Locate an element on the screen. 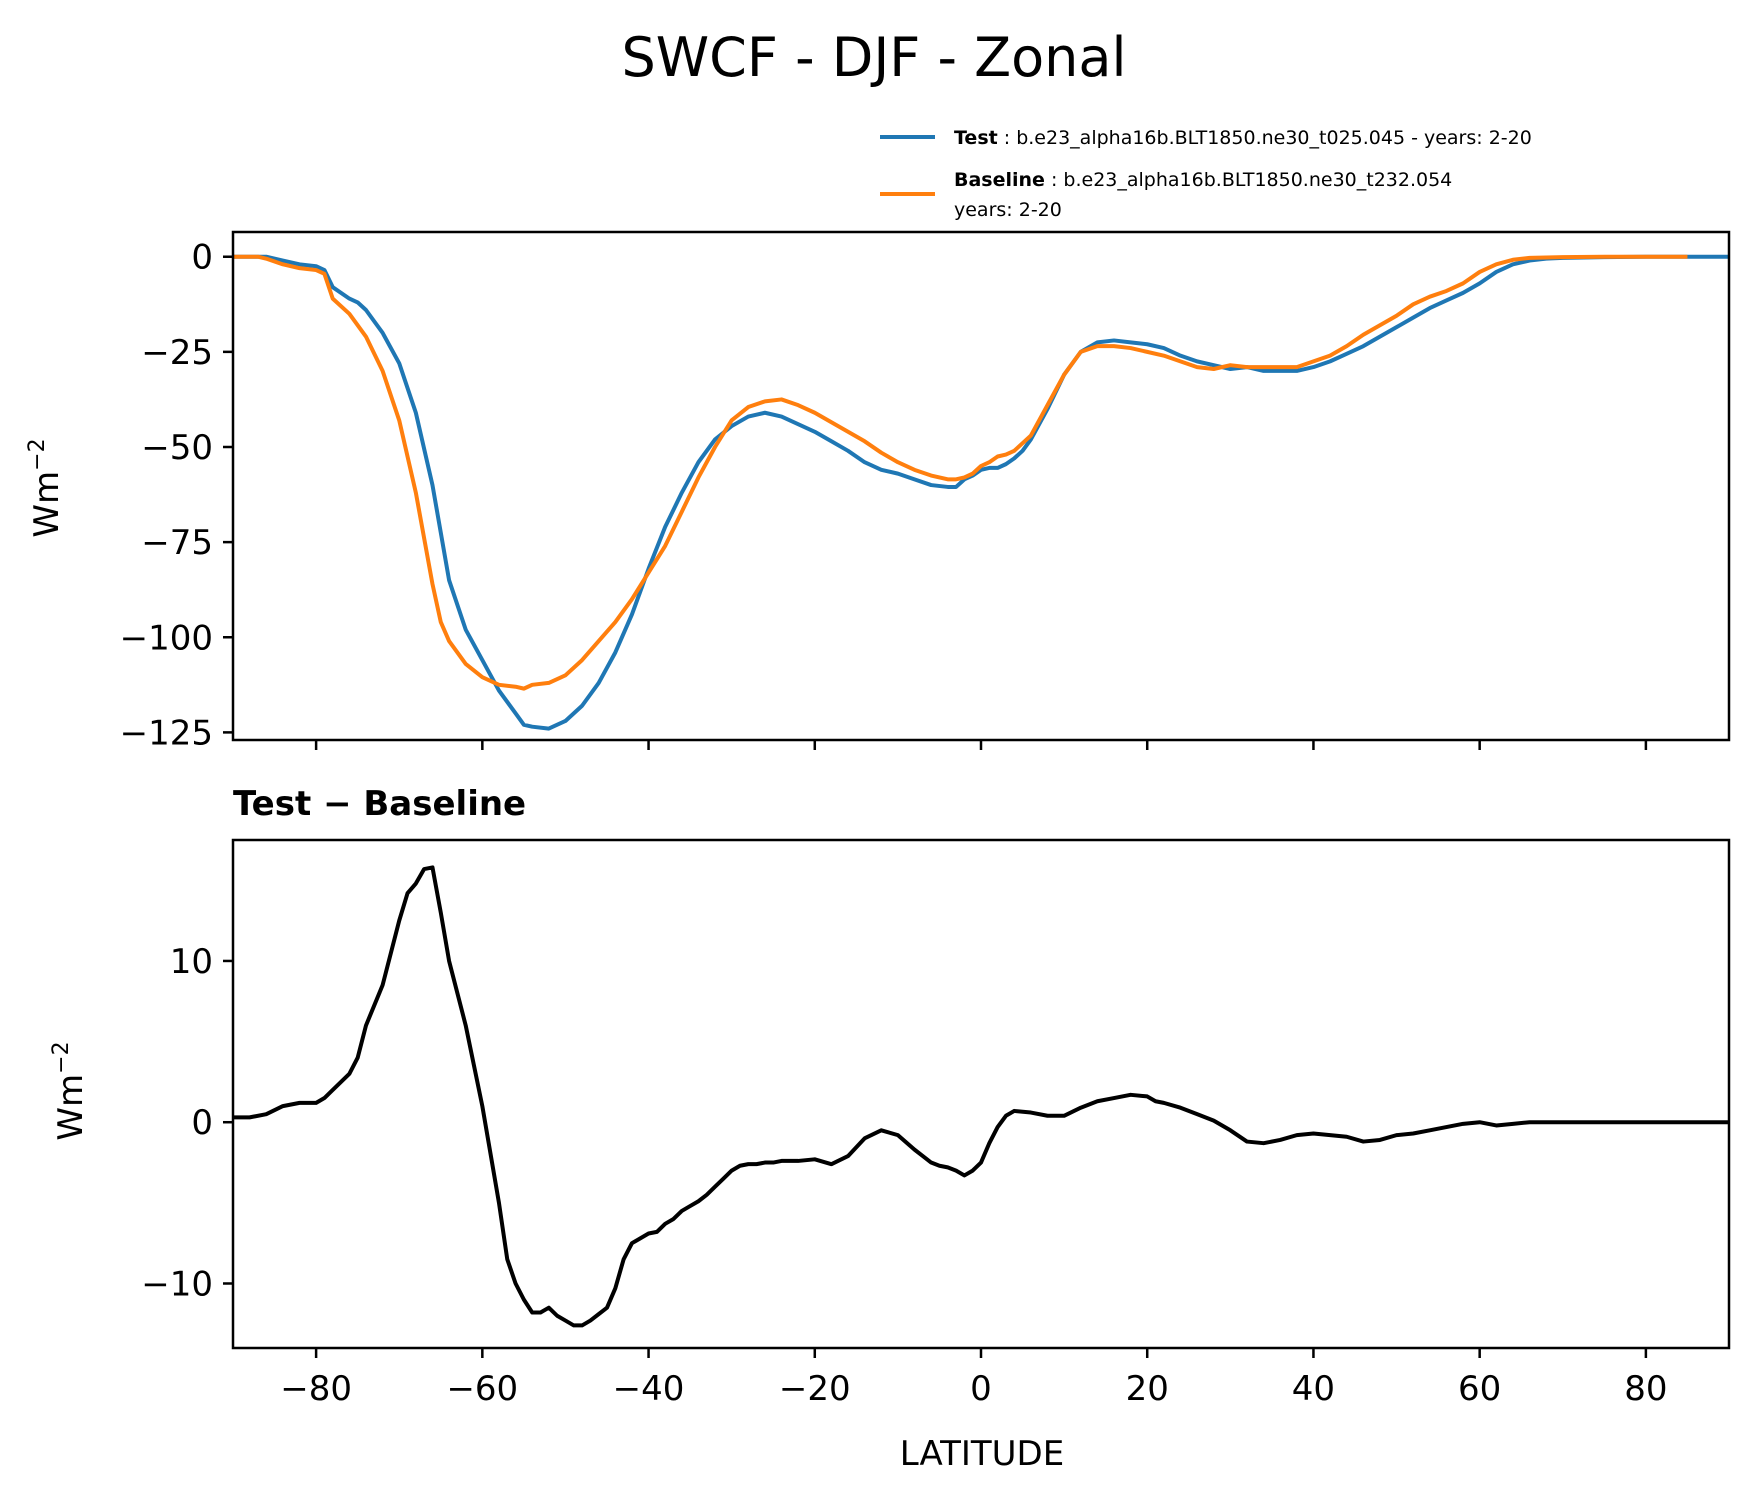 The height and width of the screenshot is (1496, 1749). bottom-panel-subtitle: Test − Baseline is located at coordinates (379, 804).